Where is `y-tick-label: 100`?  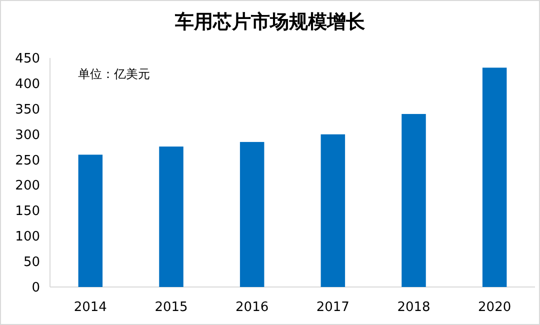
y-tick-label: 100 is located at coordinates (27, 237).